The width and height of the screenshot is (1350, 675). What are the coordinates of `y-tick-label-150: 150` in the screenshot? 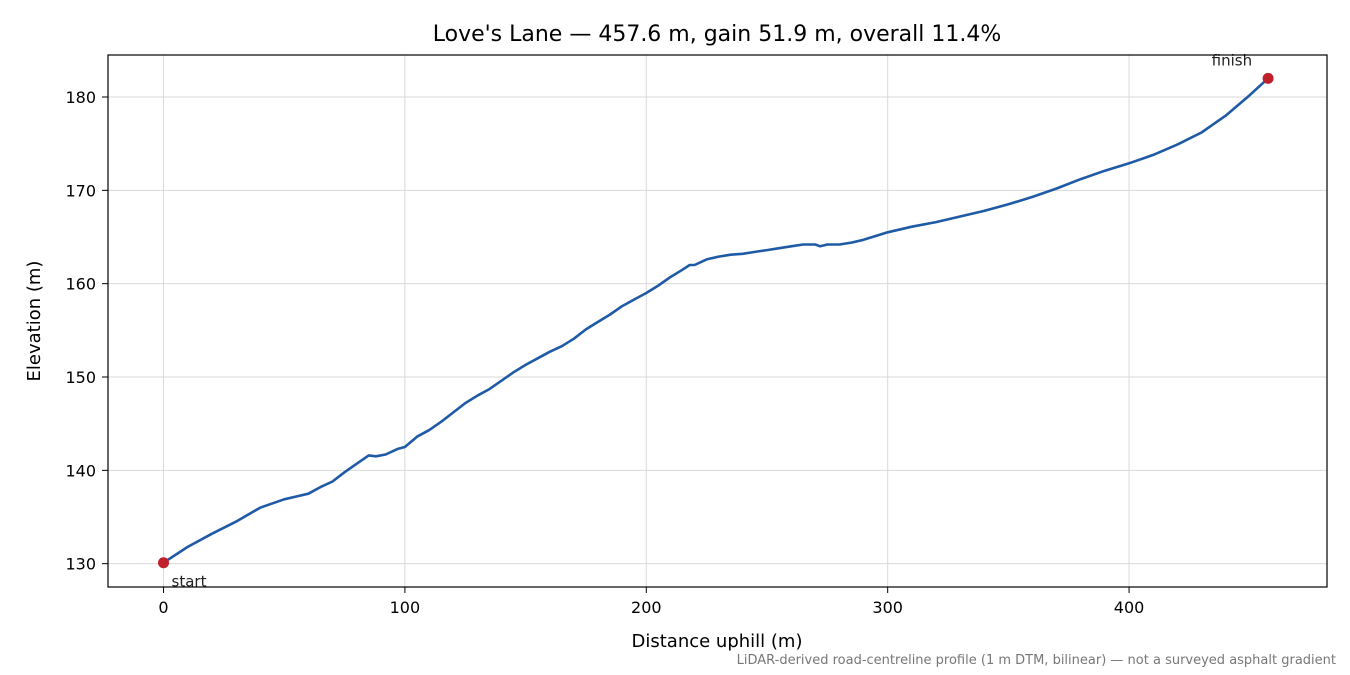 It's located at (80, 377).